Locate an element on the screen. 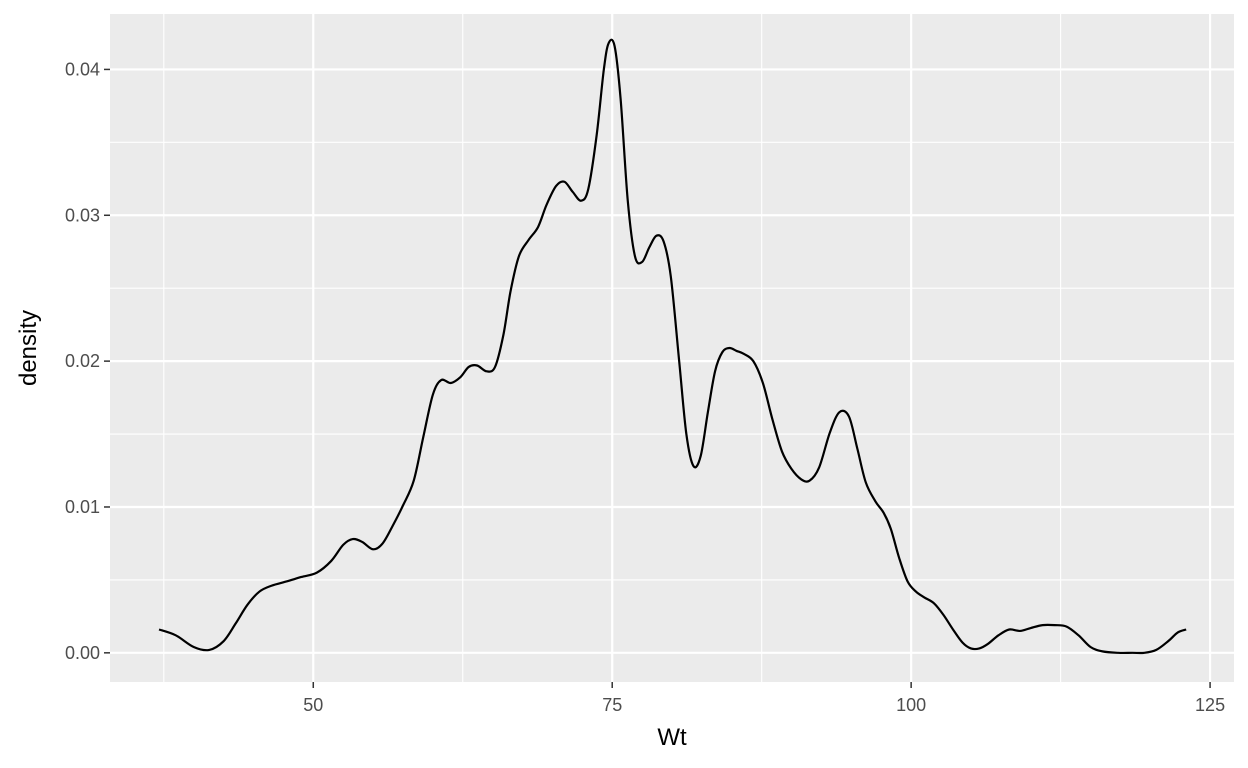 This screenshot has height=768, width=1248. y-axis-title: density is located at coordinates (28, 348).